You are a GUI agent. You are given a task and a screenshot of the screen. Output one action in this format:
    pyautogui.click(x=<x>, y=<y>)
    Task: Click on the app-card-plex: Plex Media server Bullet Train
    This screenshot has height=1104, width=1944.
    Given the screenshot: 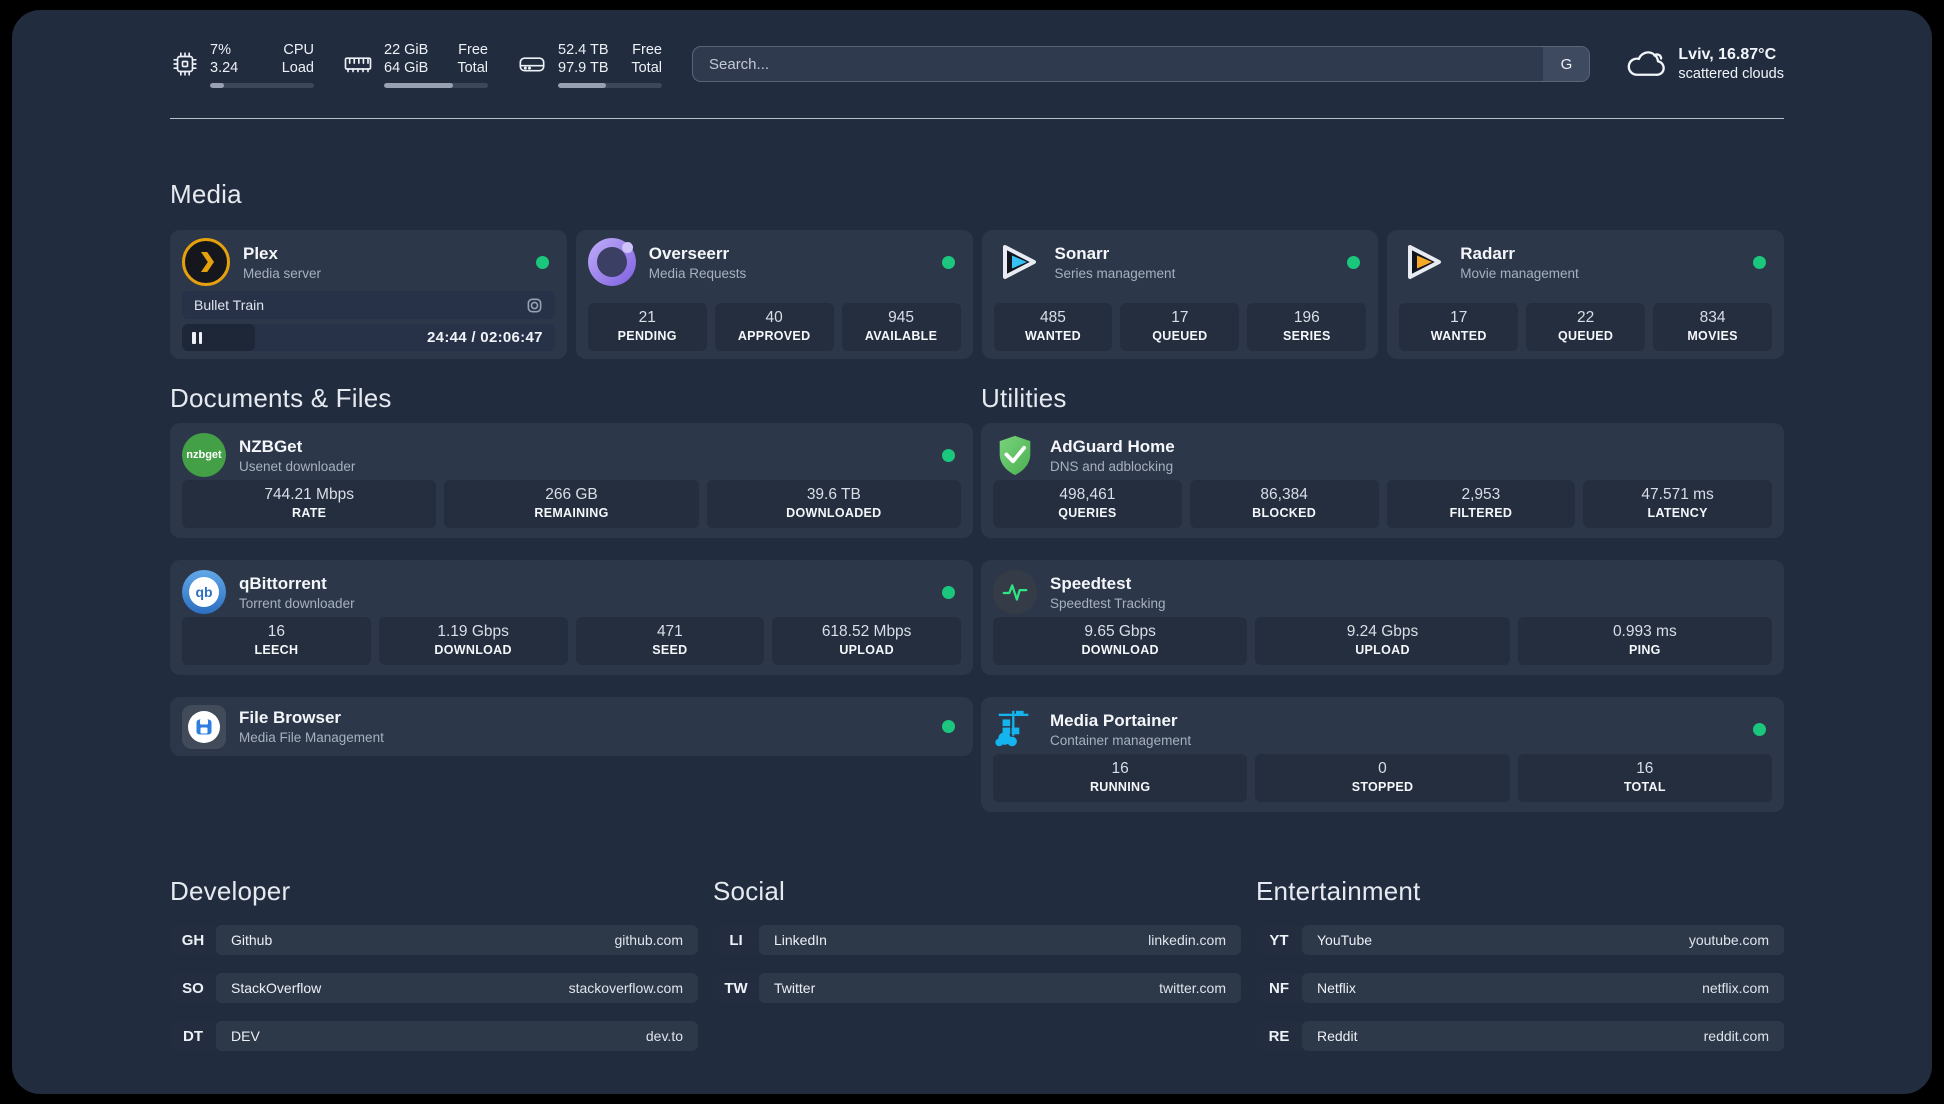 What is the action you would take?
    pyautogui.click(x=368, y=294)
    